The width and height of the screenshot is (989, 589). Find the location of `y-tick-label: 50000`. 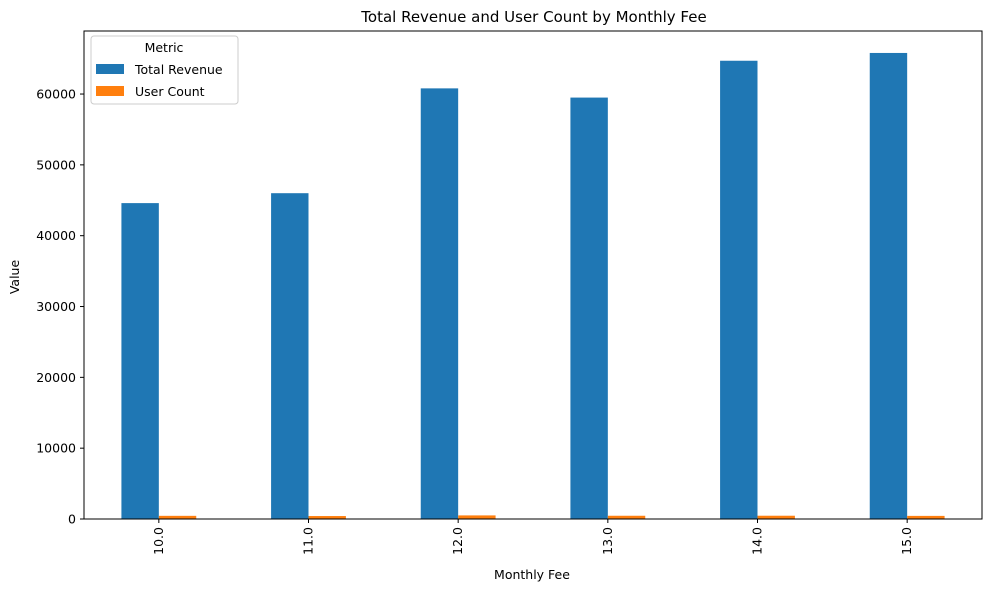

y-tick-label: 50000 is located at coordinates (56, 164).